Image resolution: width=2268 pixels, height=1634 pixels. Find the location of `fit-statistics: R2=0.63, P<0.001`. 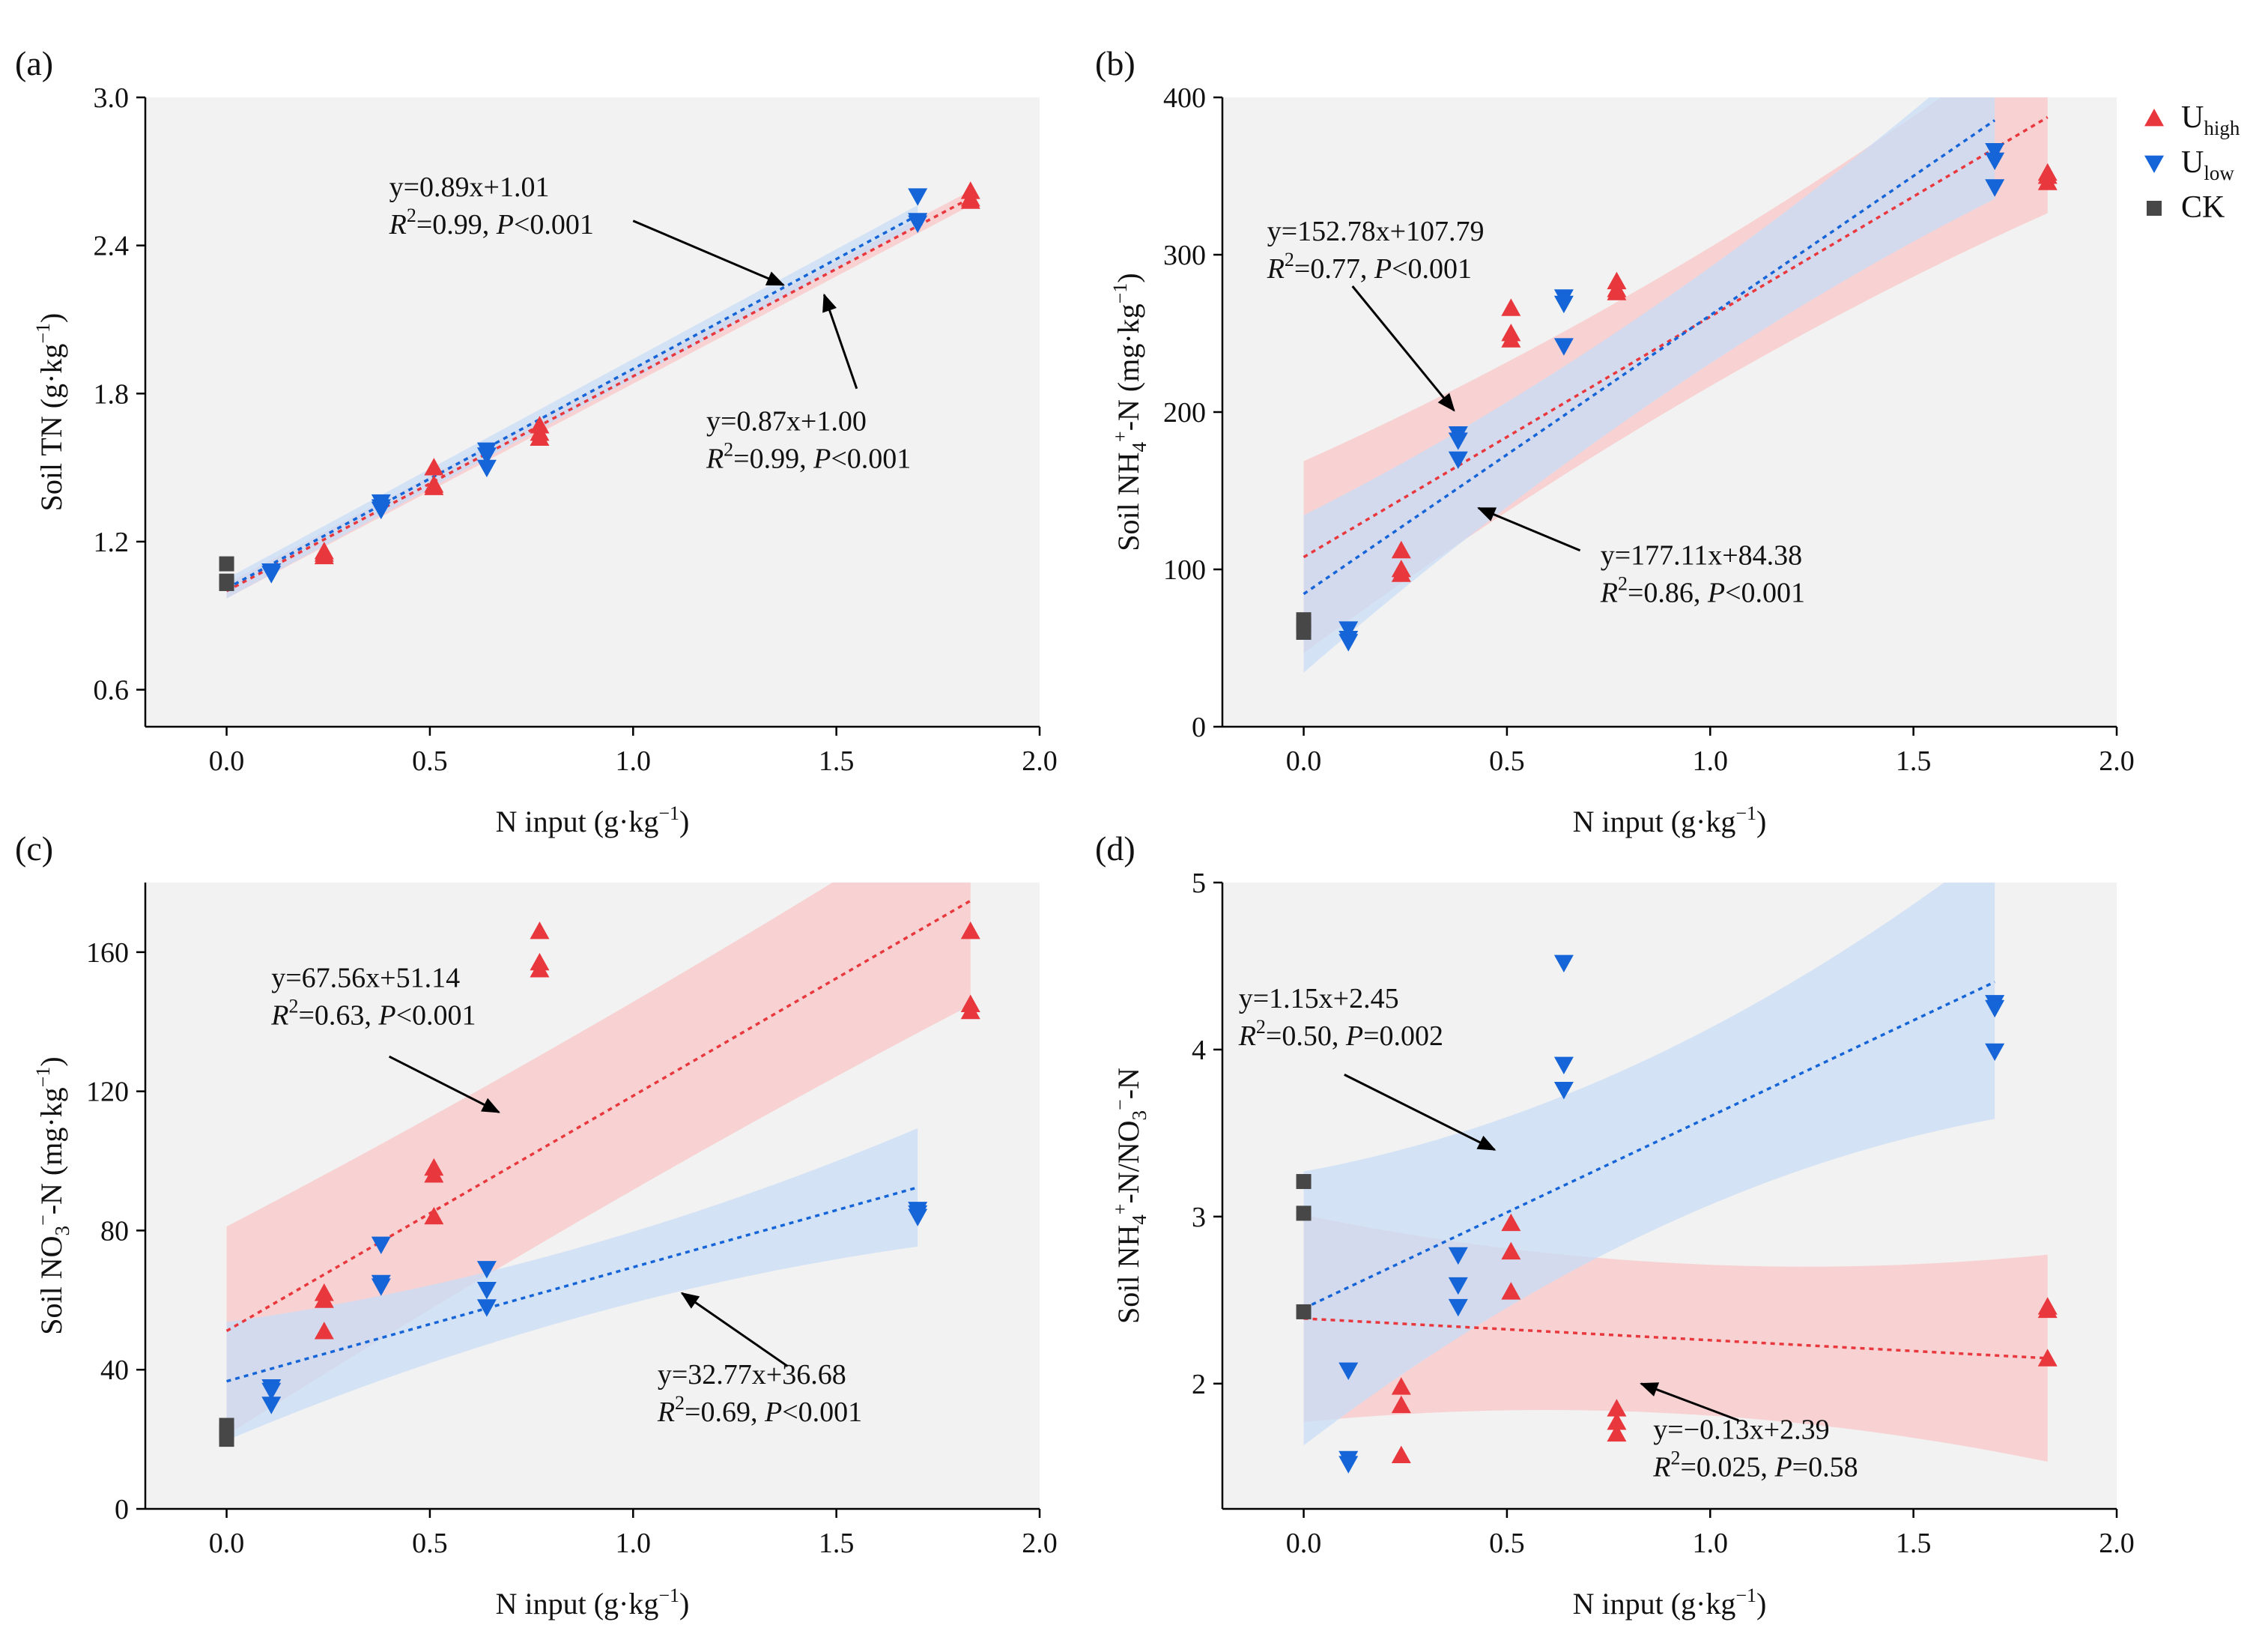

fit-statistics: R2=0.63, P<0.001 is located at coordinates (373, 1013).